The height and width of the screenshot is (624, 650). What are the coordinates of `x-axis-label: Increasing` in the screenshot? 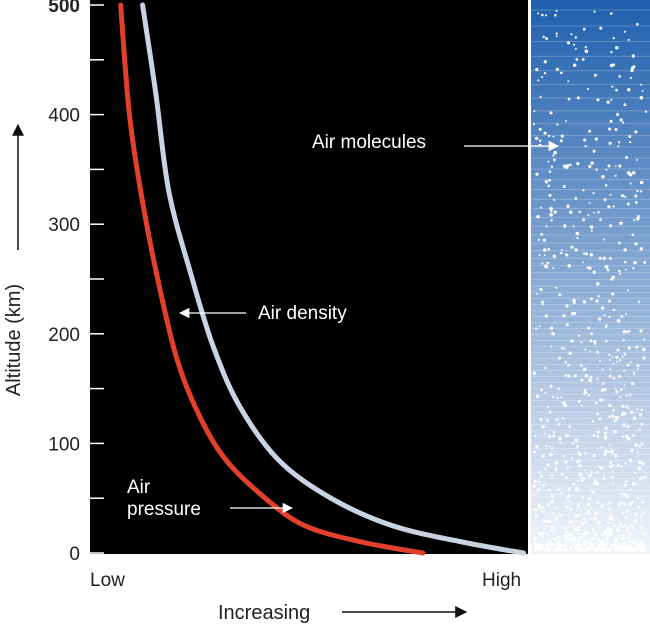 It's located at (264, 613).